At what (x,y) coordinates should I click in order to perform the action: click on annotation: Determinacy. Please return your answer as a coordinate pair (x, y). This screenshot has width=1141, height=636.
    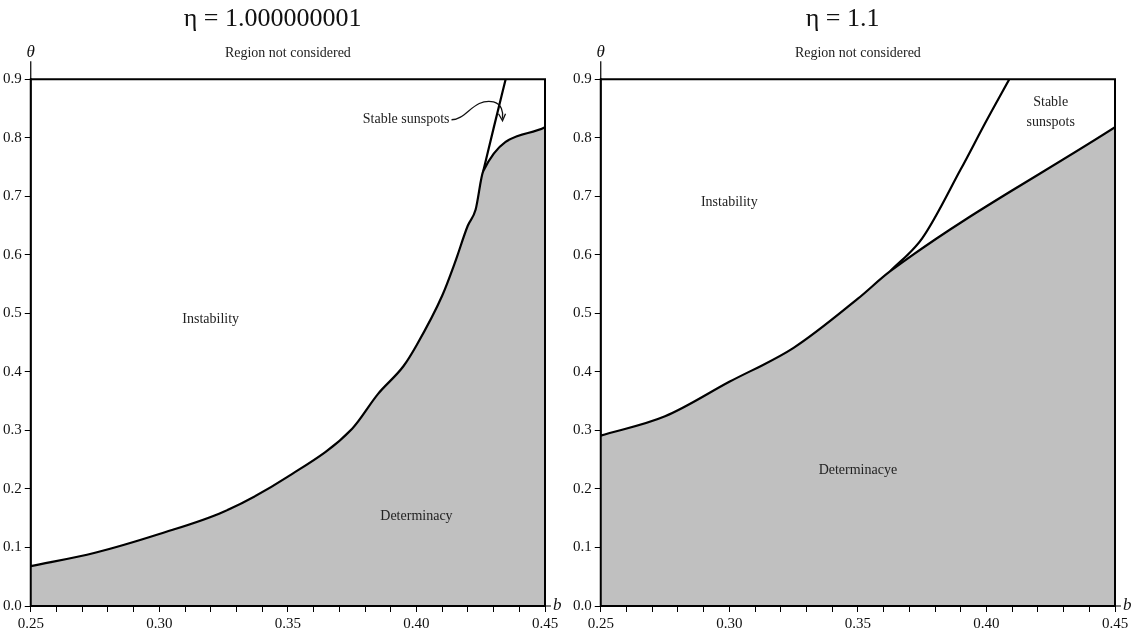
    Looking at the image, I should click on (416, 516).